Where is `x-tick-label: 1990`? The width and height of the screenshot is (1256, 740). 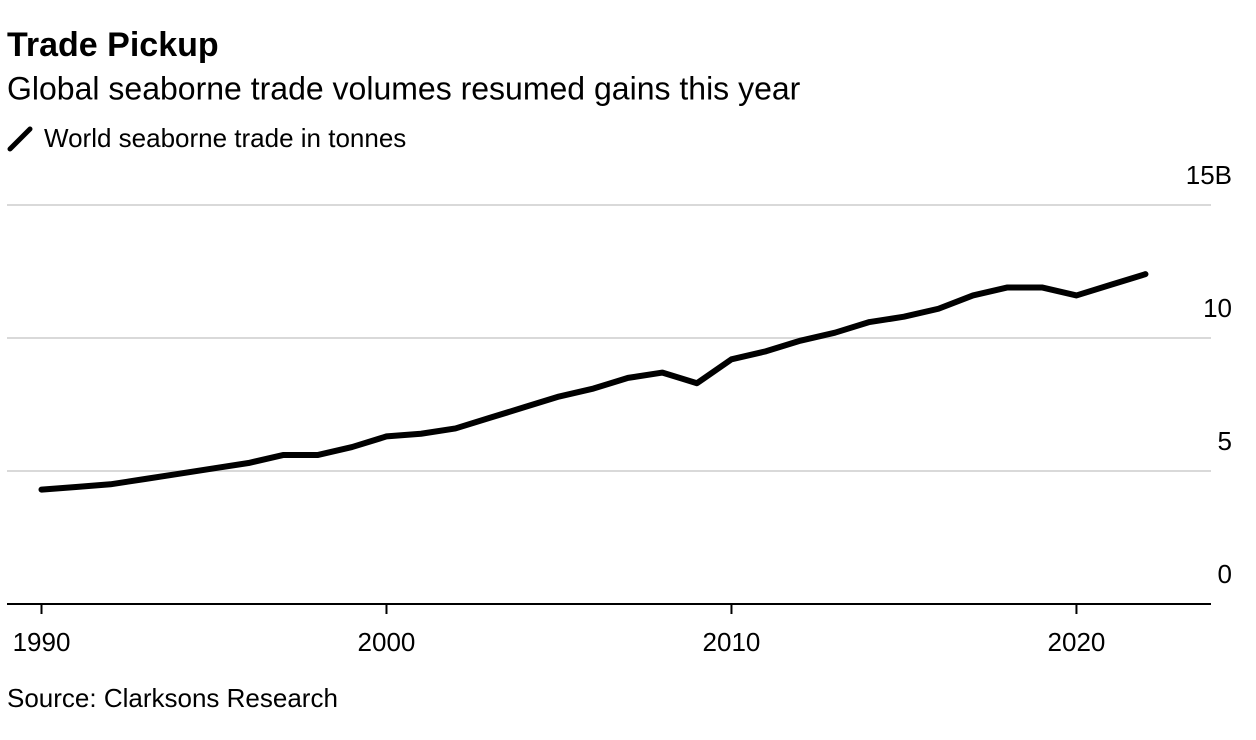 x-tick-label: 1990 is located at coordinates (42, 642).